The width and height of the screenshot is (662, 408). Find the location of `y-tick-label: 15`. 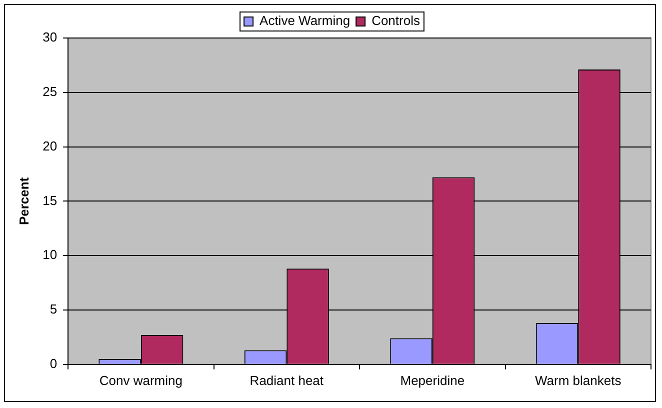

y-tick-label: 15 is located at coordinates (50, 200).